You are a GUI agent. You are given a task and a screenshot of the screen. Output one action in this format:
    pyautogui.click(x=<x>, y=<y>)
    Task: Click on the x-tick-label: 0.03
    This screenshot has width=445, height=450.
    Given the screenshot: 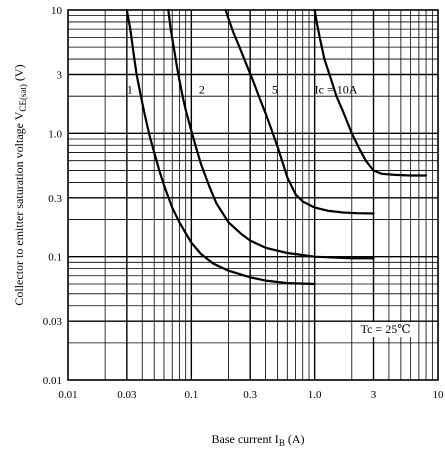 What is the action you would take?
    pyautogui.click(x=127, y=395)
    